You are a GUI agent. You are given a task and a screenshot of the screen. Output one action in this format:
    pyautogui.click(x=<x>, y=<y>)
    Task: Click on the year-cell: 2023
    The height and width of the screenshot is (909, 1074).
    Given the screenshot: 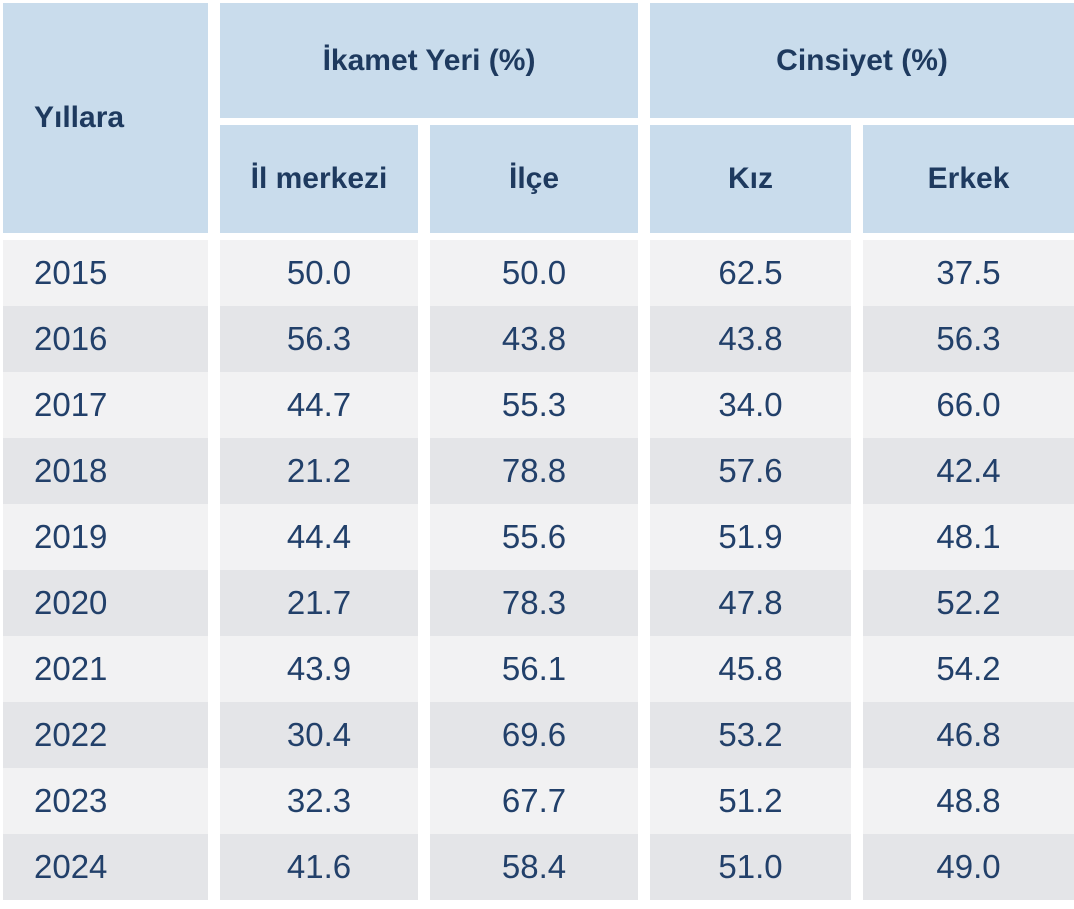 What is the action you would take?
    pyautogui.click(x=105, y=801)
    